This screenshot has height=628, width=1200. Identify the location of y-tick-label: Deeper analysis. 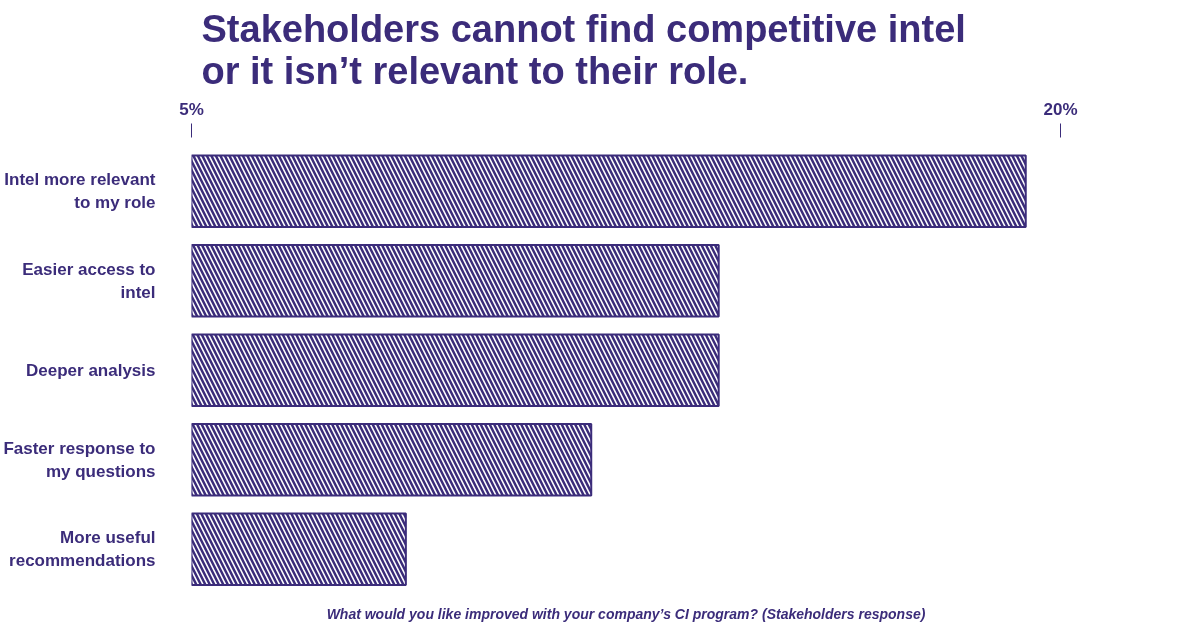
(91, 370).